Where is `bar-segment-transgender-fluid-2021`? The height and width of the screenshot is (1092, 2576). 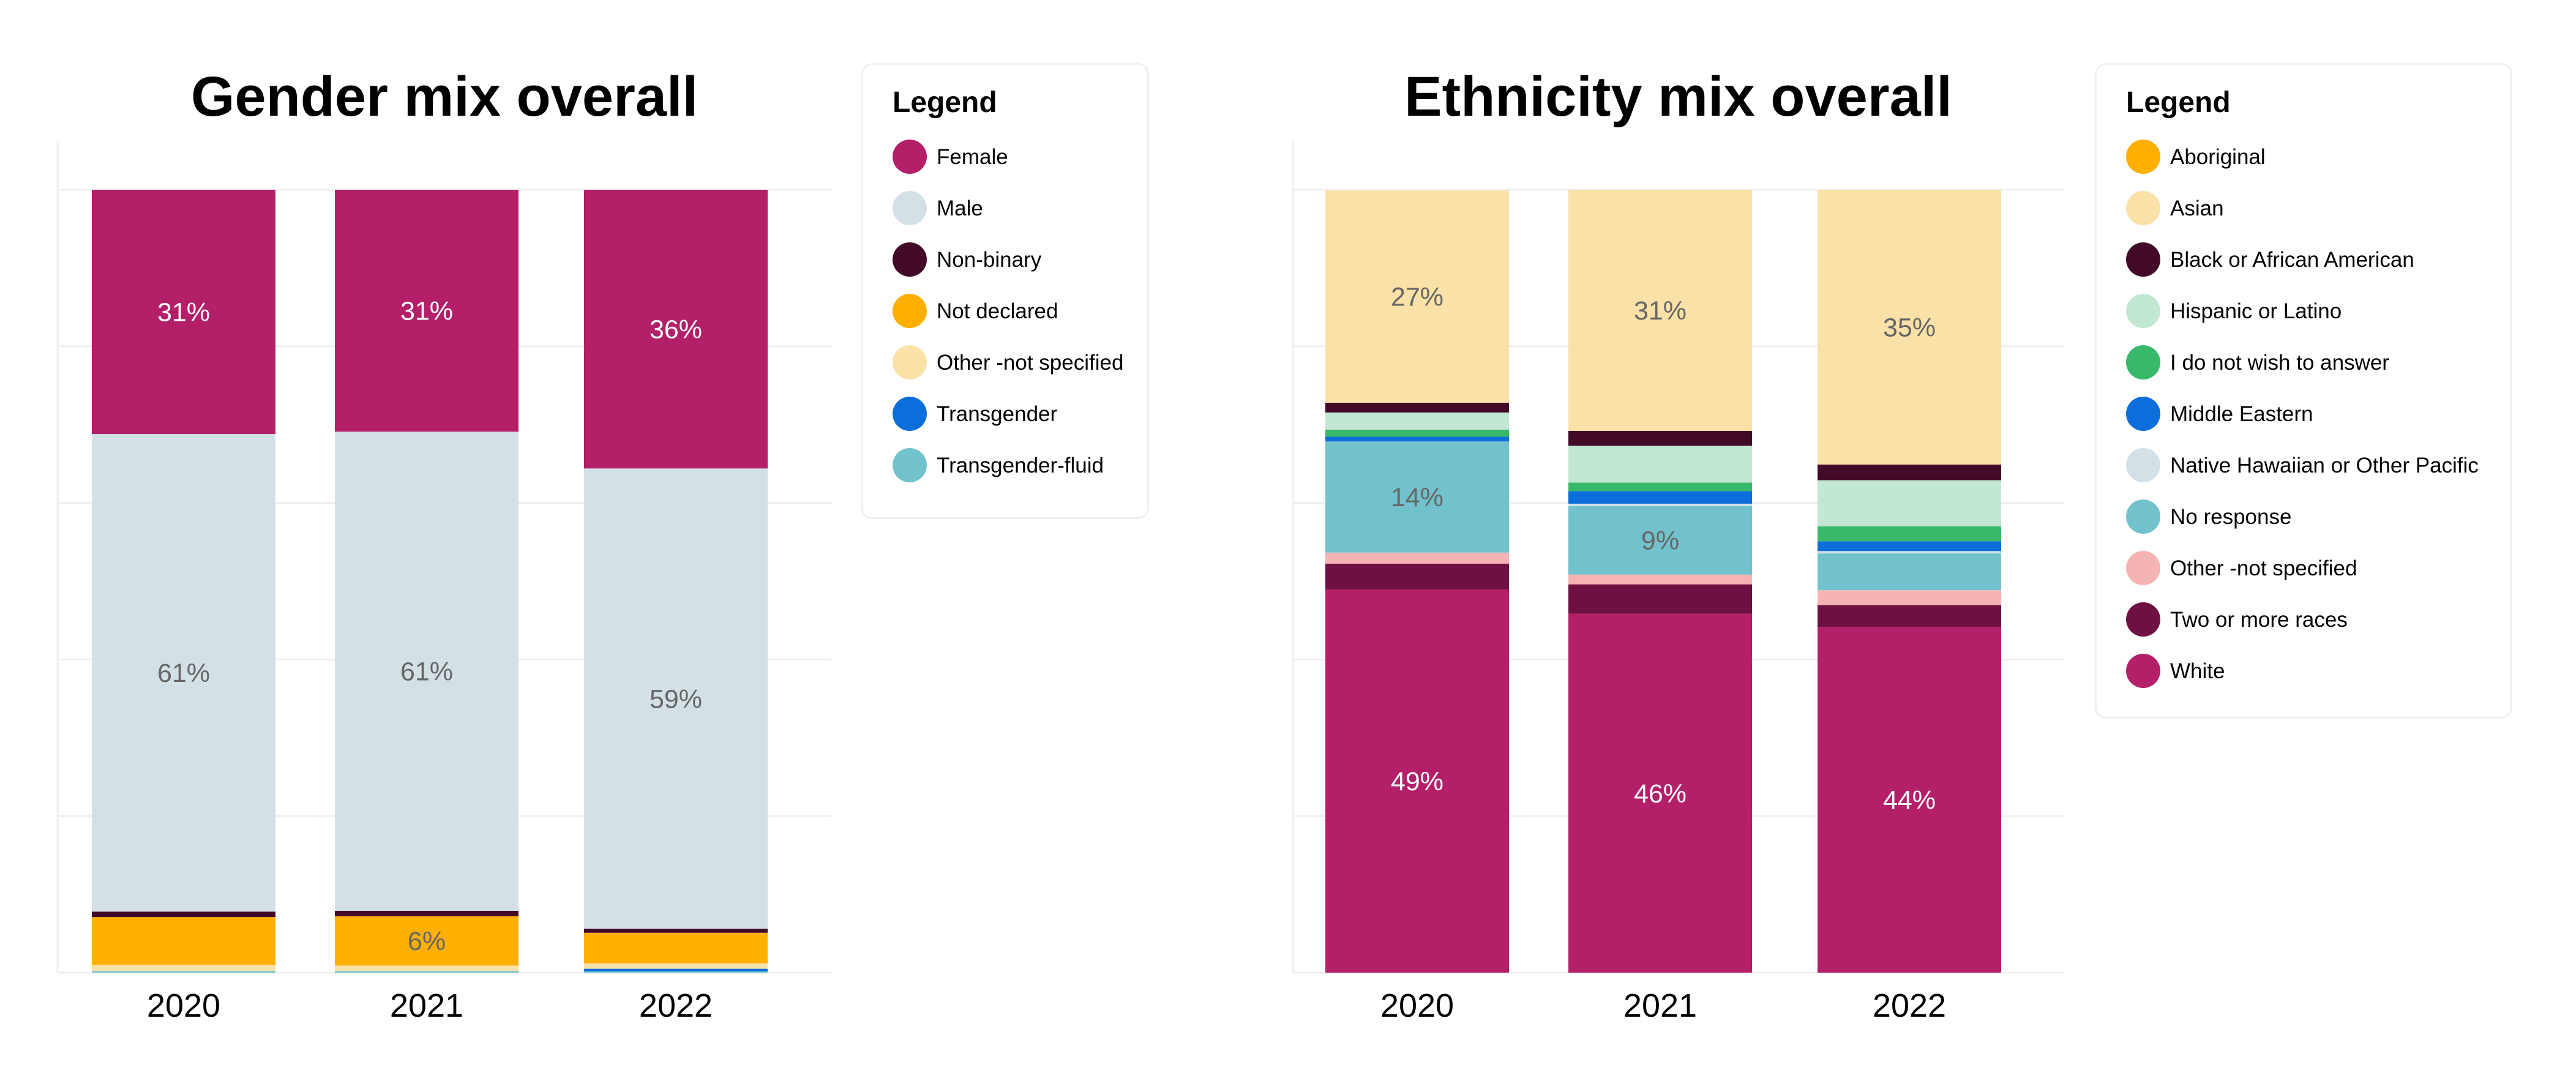
bar-segment-transgender-fluid-2021 is located at coordinates (427, 972).